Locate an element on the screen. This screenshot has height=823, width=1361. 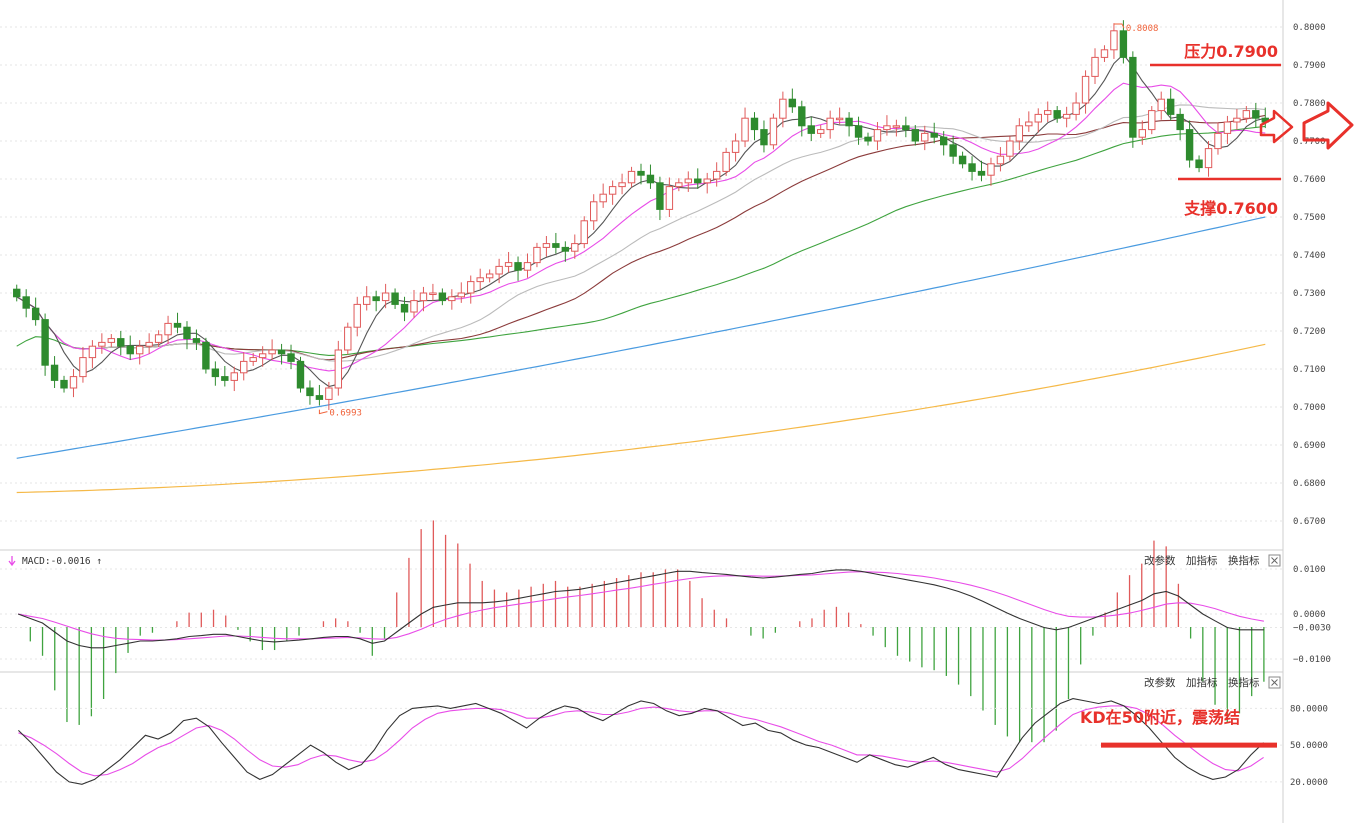
change-params-button-kd: 改参数 is located at coordinates (1160, 682).